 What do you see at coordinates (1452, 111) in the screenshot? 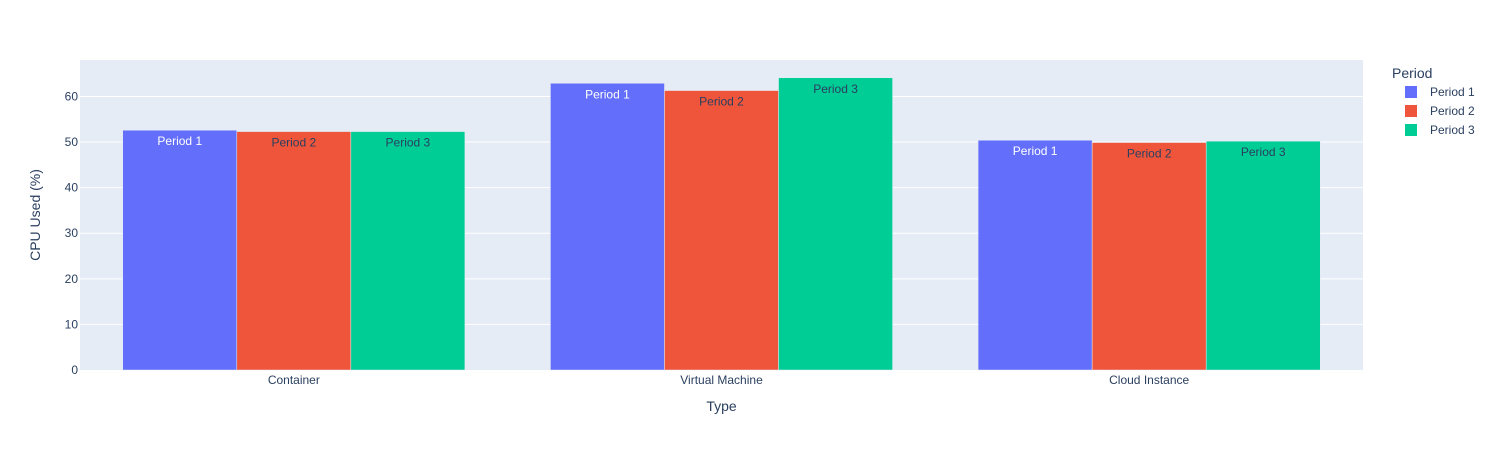
I see `legend-item-label: Period 2` at bounding box center [1452, 111].